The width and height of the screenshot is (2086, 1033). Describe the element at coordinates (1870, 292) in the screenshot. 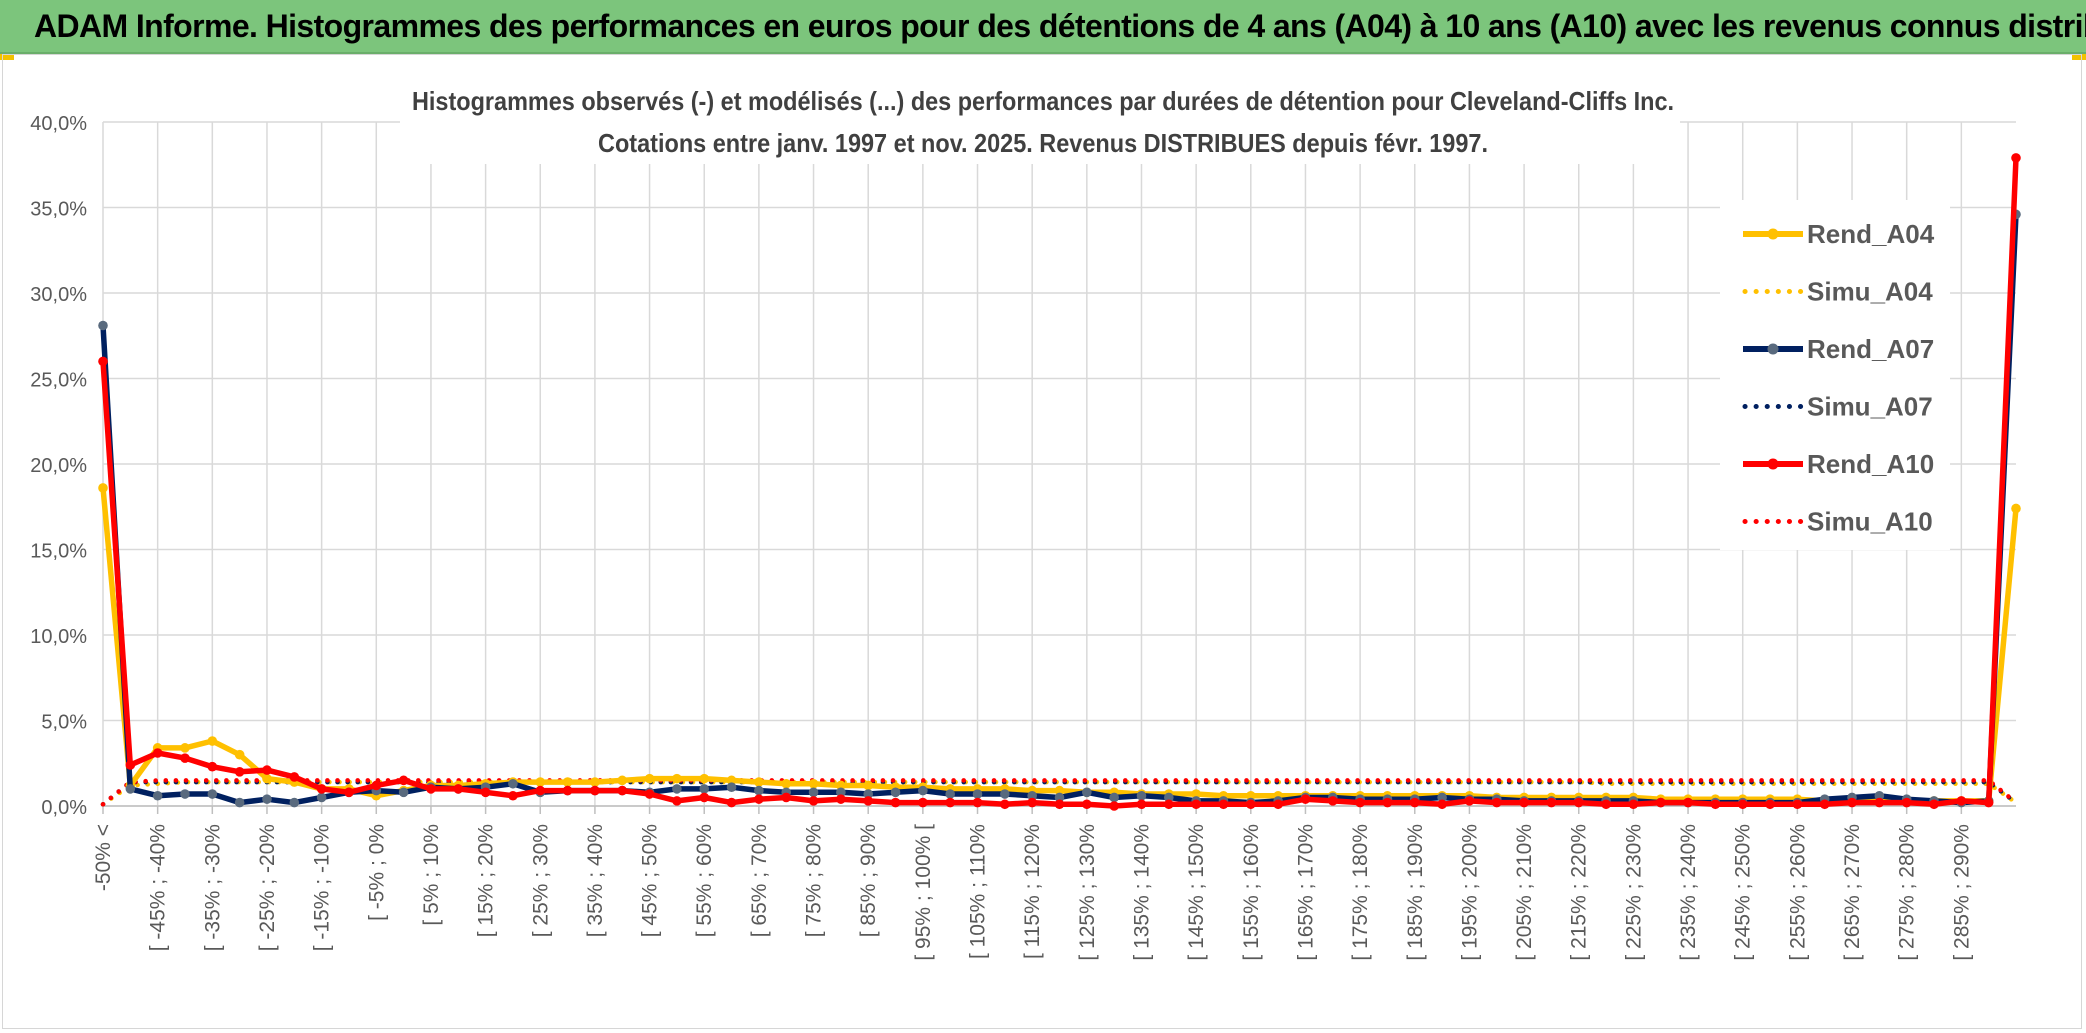

I see `legend-label: Simu_A04` at that location.